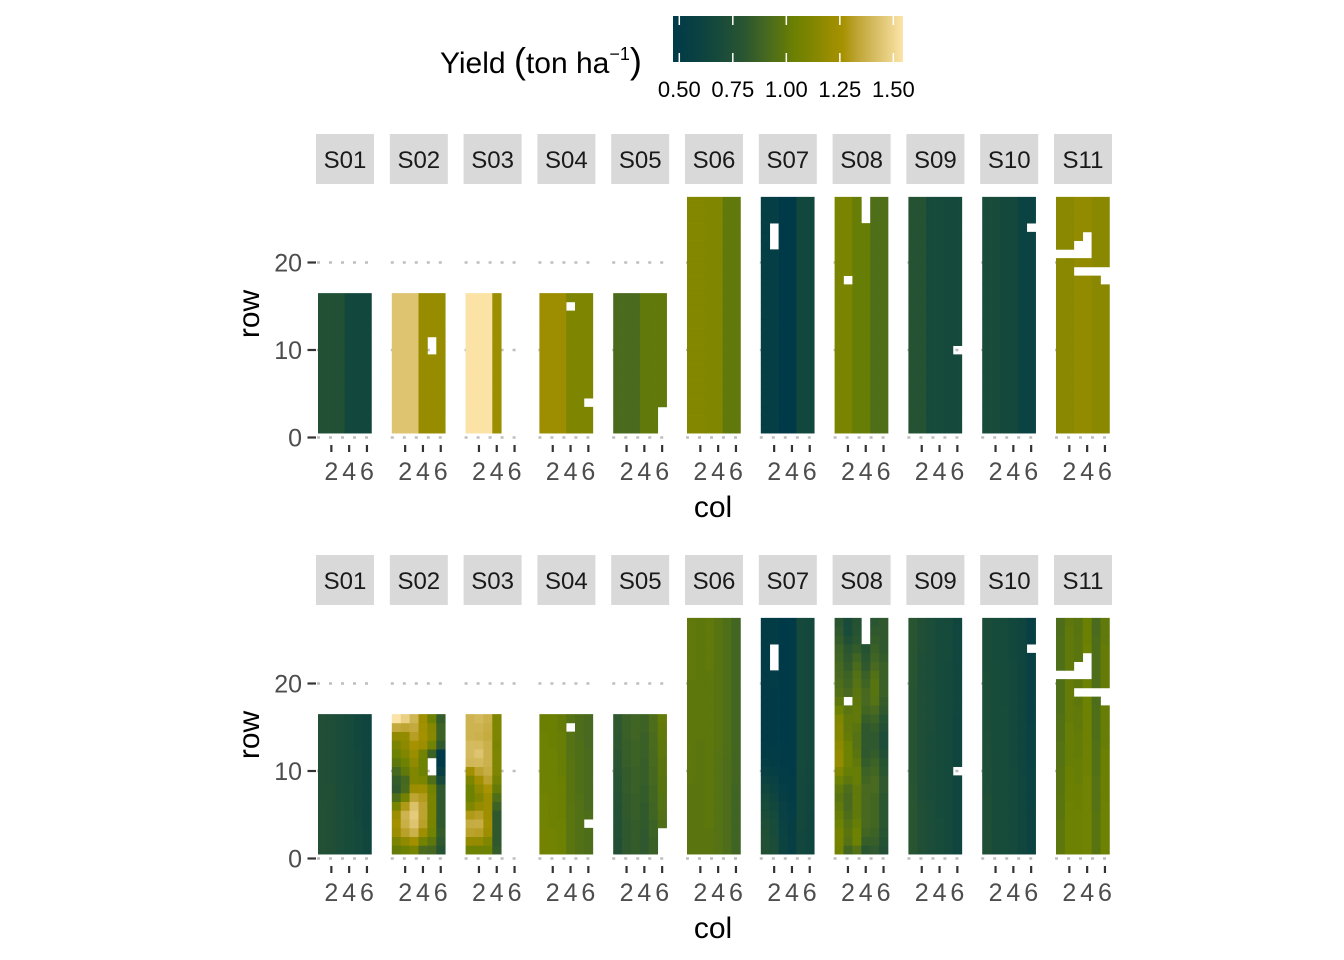  What do you see at coordinates (935, 159) in the screenshot?
I see `facet-strip` at bounding box center [935, 159].